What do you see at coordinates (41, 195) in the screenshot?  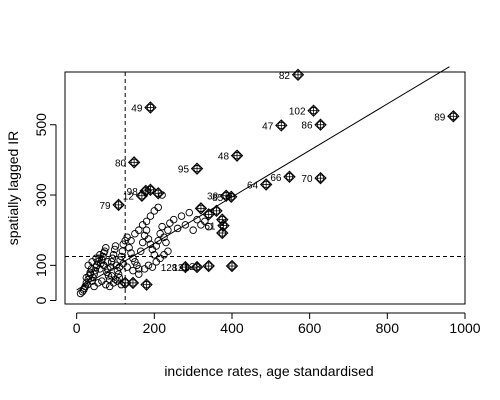 I see `y-tick-label: 300` at bounding box center [41, 195].